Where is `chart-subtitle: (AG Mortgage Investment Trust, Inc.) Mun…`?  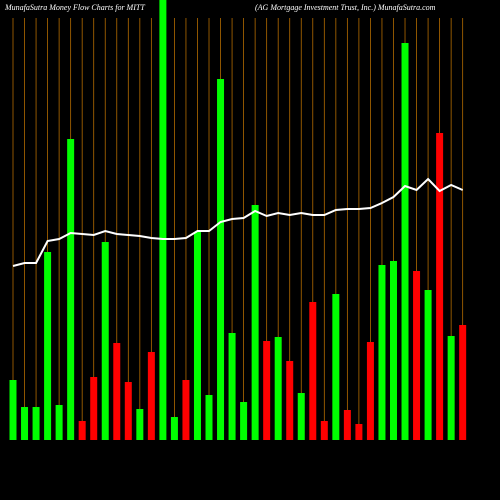
chart-subtitle: (AG Mortgage Investment Trust, Inc.) Mun… is located at coordinates (345, 7).